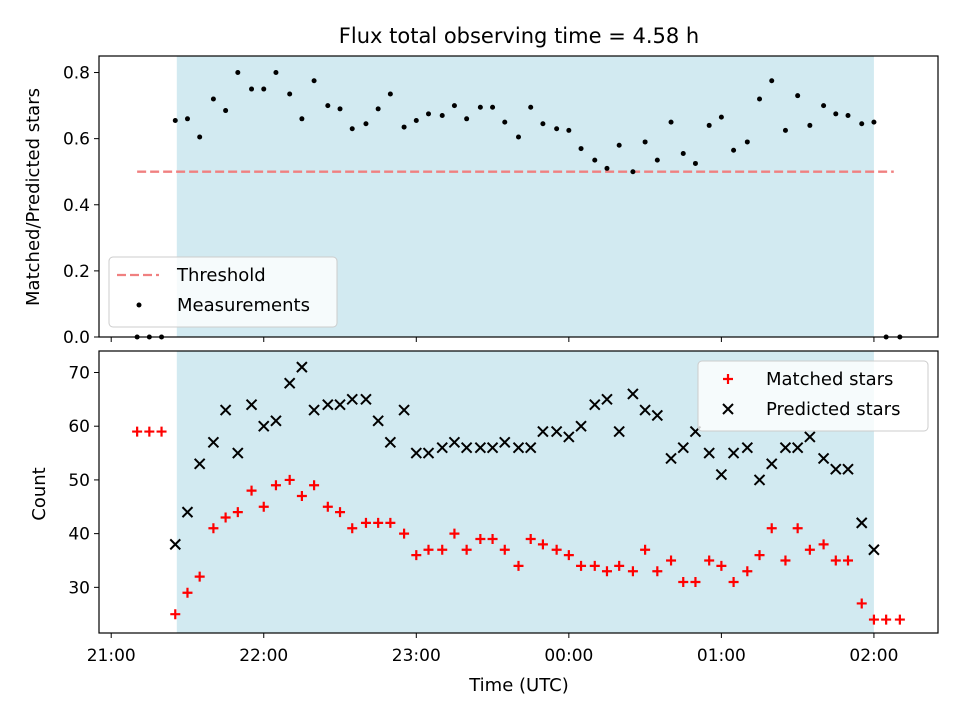 This screenshot has width=960, height=720. What do you see at coordinates (76, 338) in the screenshot?
I see `top-y-tick-label: 0.0` at bounding box center [76, 338].